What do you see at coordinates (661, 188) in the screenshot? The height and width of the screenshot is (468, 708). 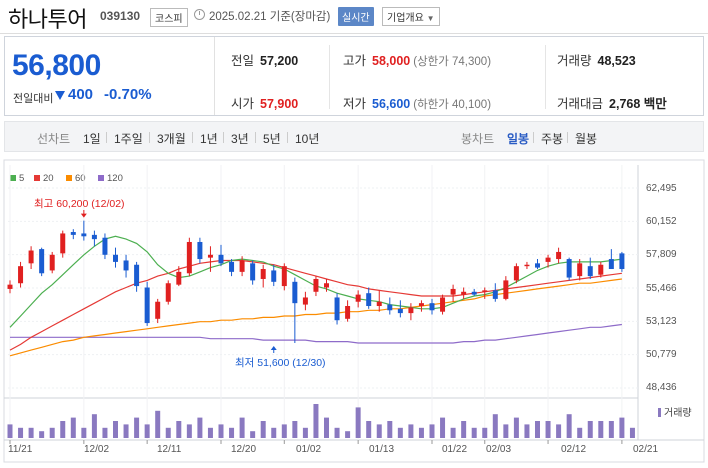 I see `y-tick-label: 62,495` at bounding box center [661, 188].